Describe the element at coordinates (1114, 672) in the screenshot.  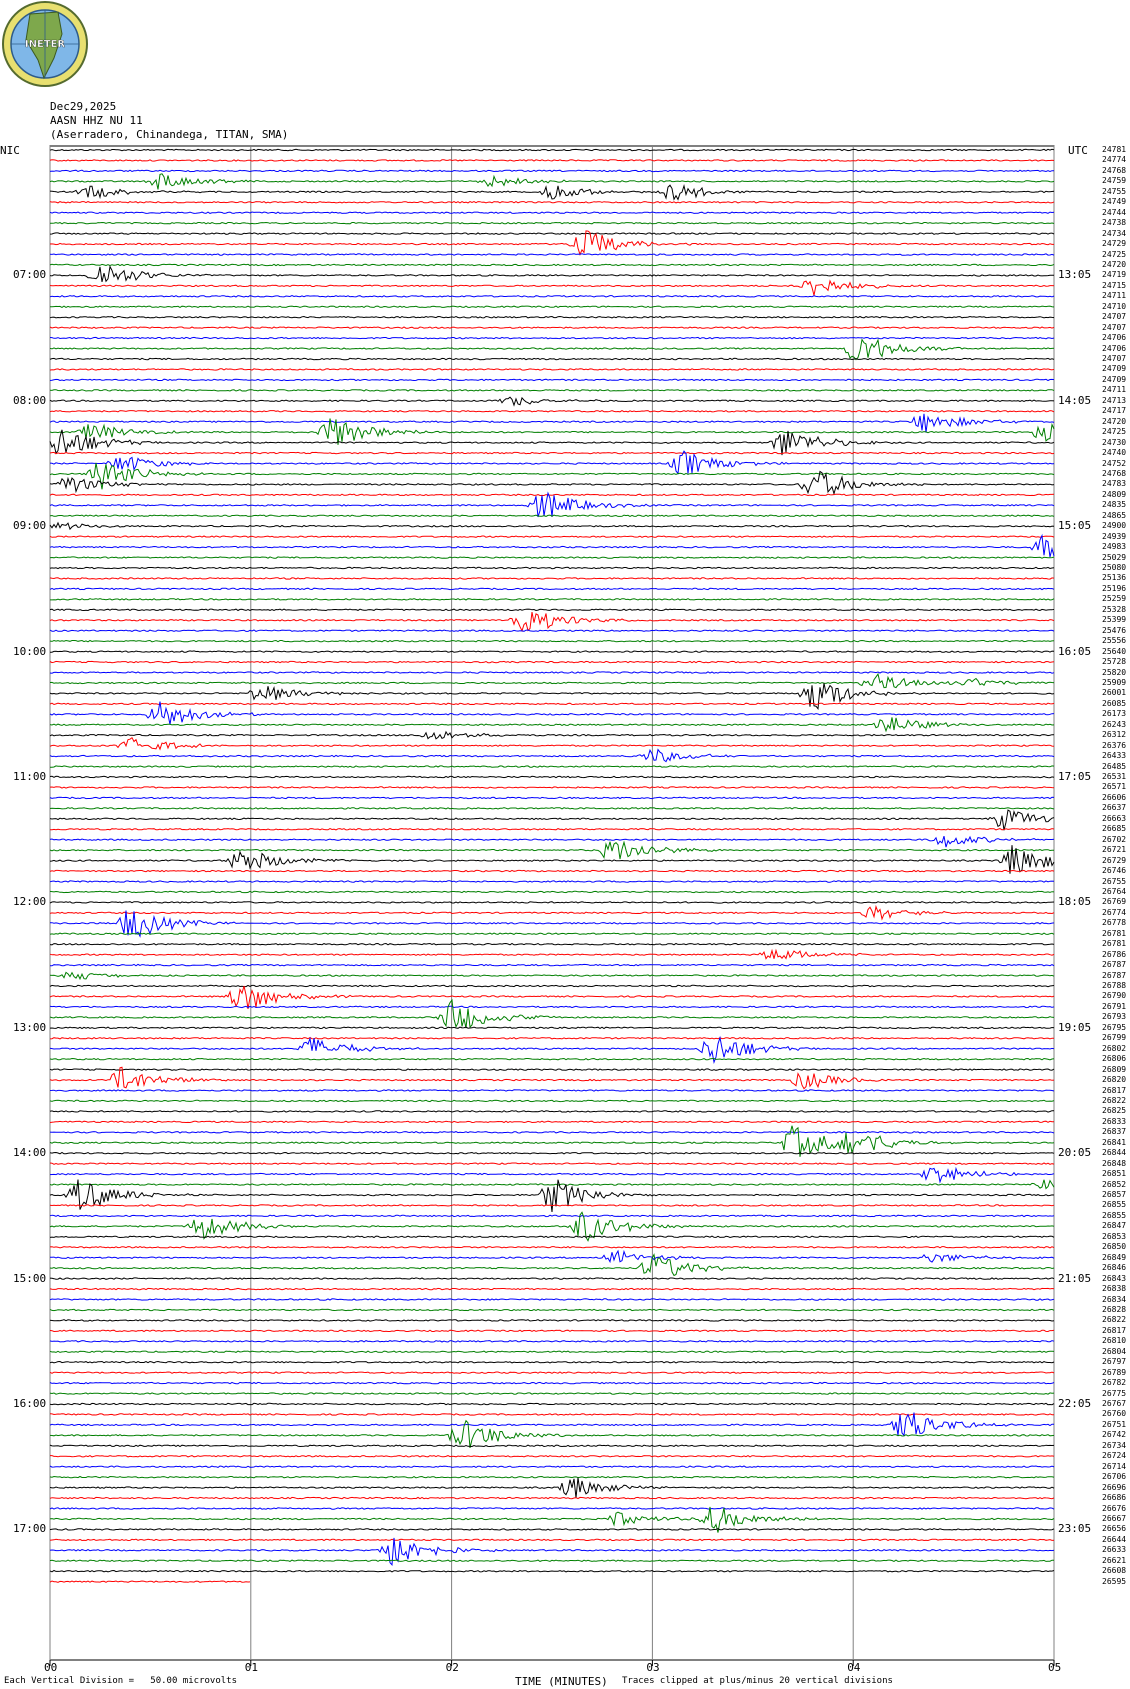
I see `trace-count-label: 25820` at that location.